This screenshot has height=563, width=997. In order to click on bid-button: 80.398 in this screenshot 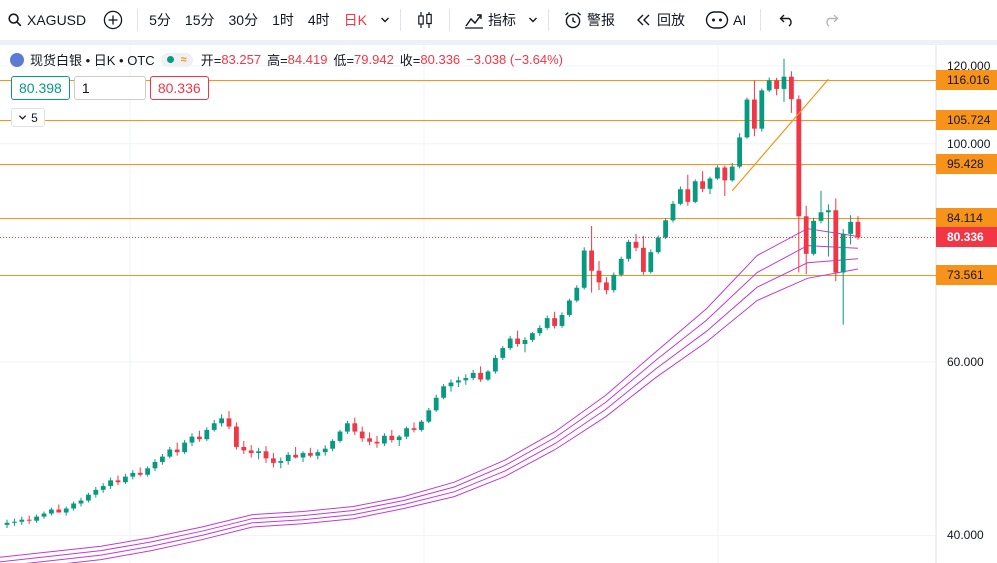, I will do `click(40, 88)`.